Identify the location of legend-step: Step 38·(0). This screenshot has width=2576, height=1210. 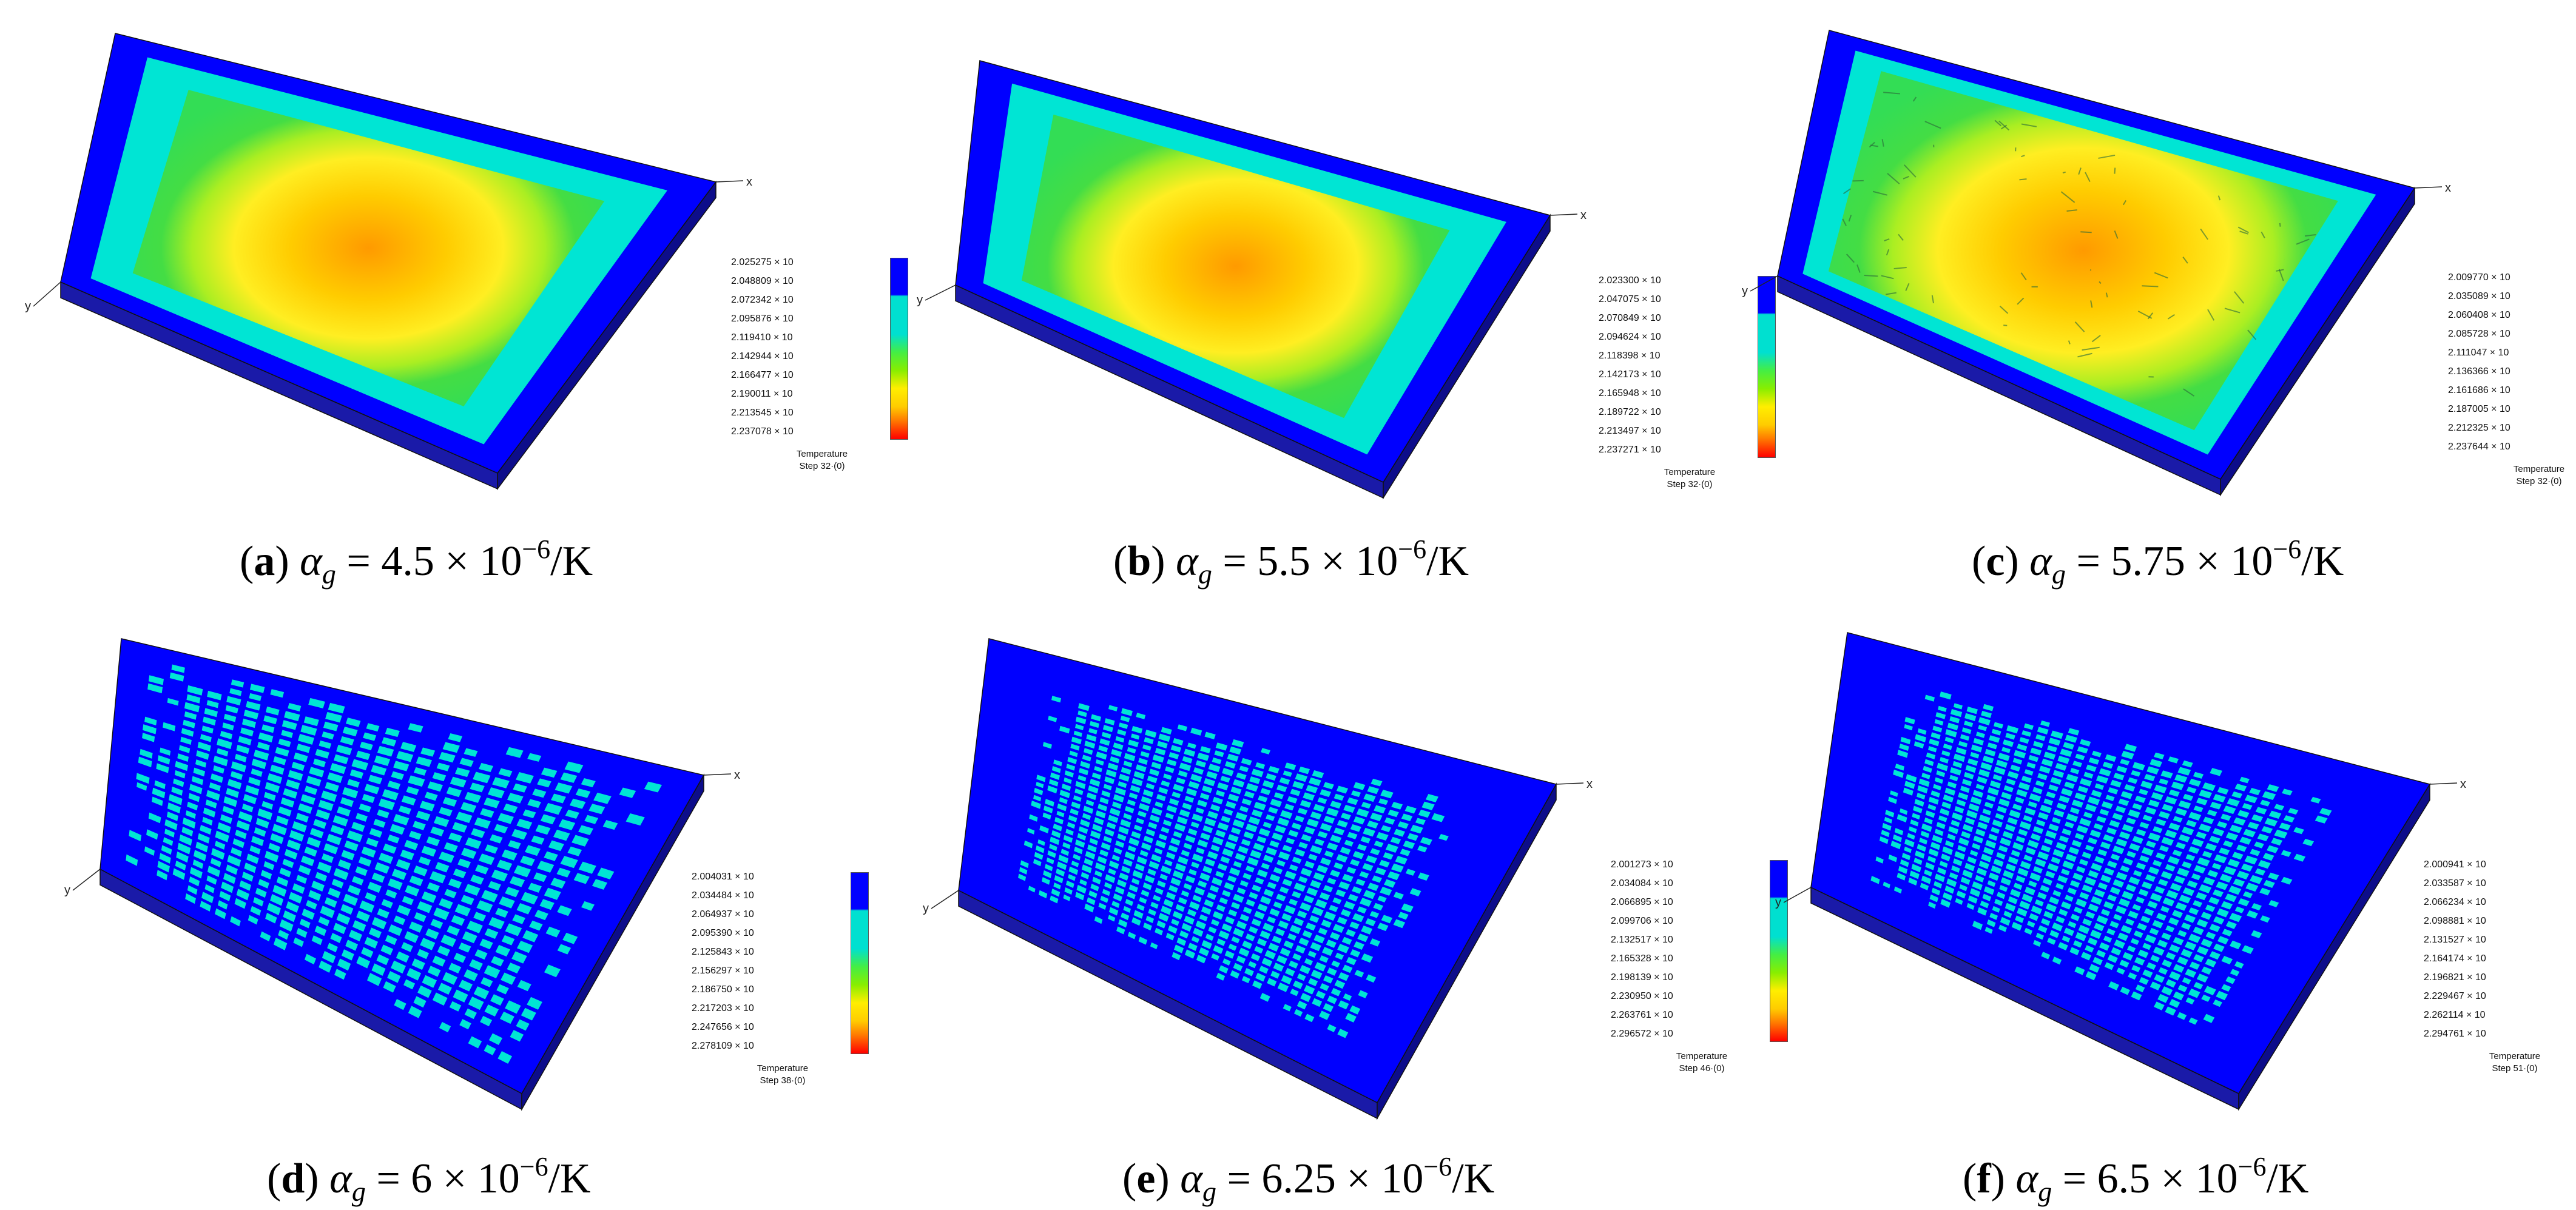
(783, 1080).